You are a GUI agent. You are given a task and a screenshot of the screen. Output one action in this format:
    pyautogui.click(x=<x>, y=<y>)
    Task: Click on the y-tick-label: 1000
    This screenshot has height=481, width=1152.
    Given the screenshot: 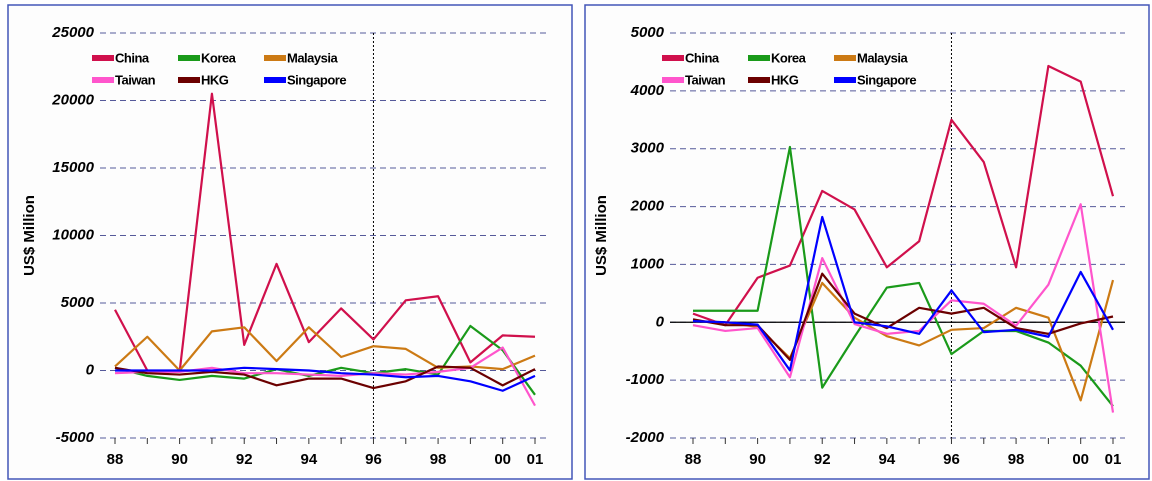 What is the action you would take?
    pyautogui.click(x=648, y=263)
    